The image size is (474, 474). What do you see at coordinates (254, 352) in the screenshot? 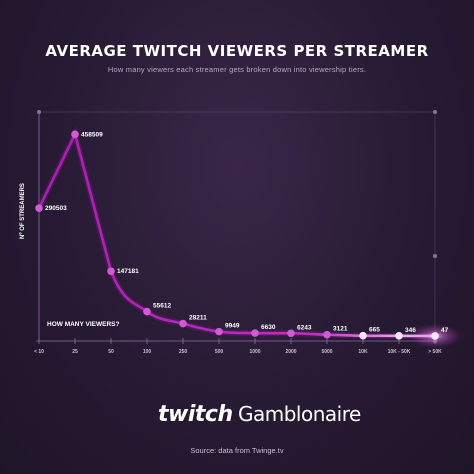
I see `x-tick-label: 1000` at bounding box center [254, 352].